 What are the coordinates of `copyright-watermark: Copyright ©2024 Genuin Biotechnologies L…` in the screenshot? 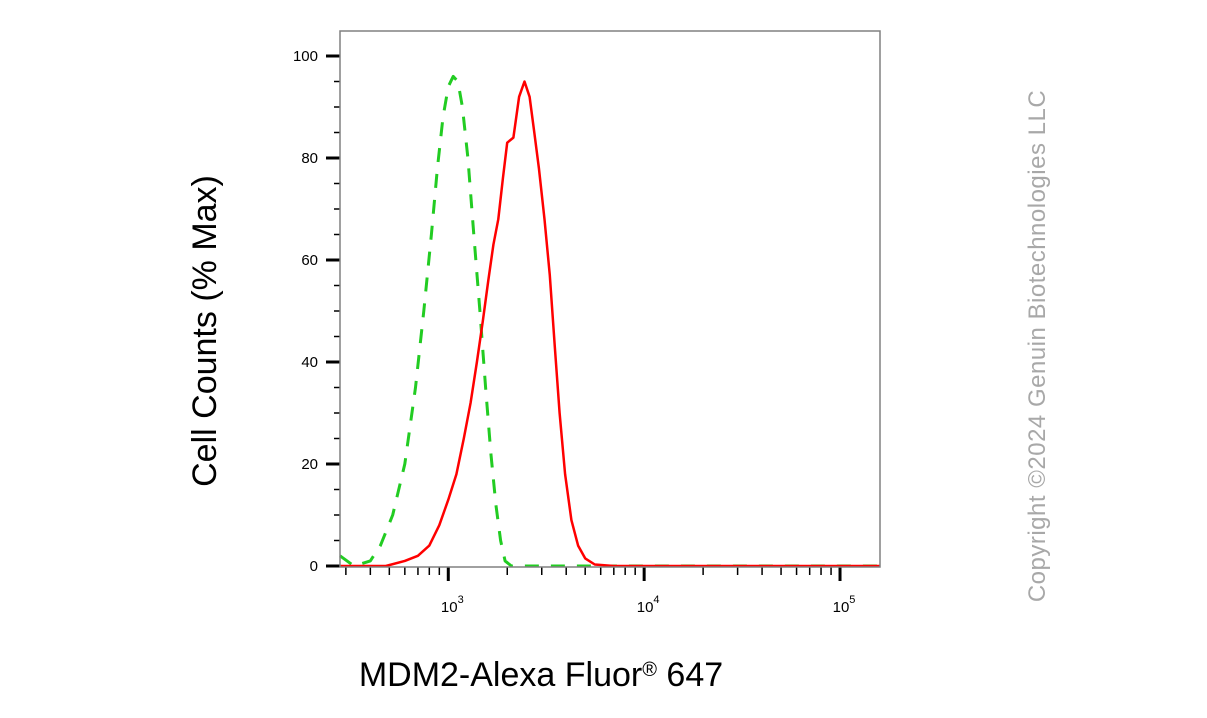 It's located at (1037, 346).